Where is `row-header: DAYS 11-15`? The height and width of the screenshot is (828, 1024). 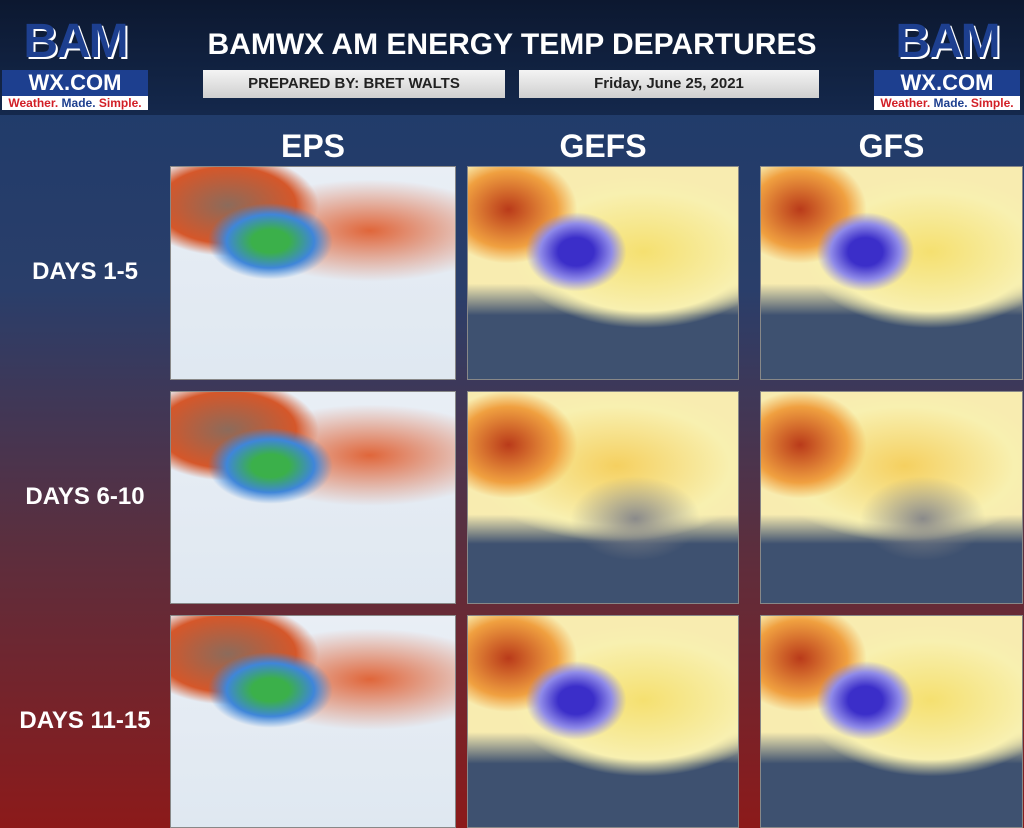
row-header: DAYS 11-15 is located at coordinates (85, 720).